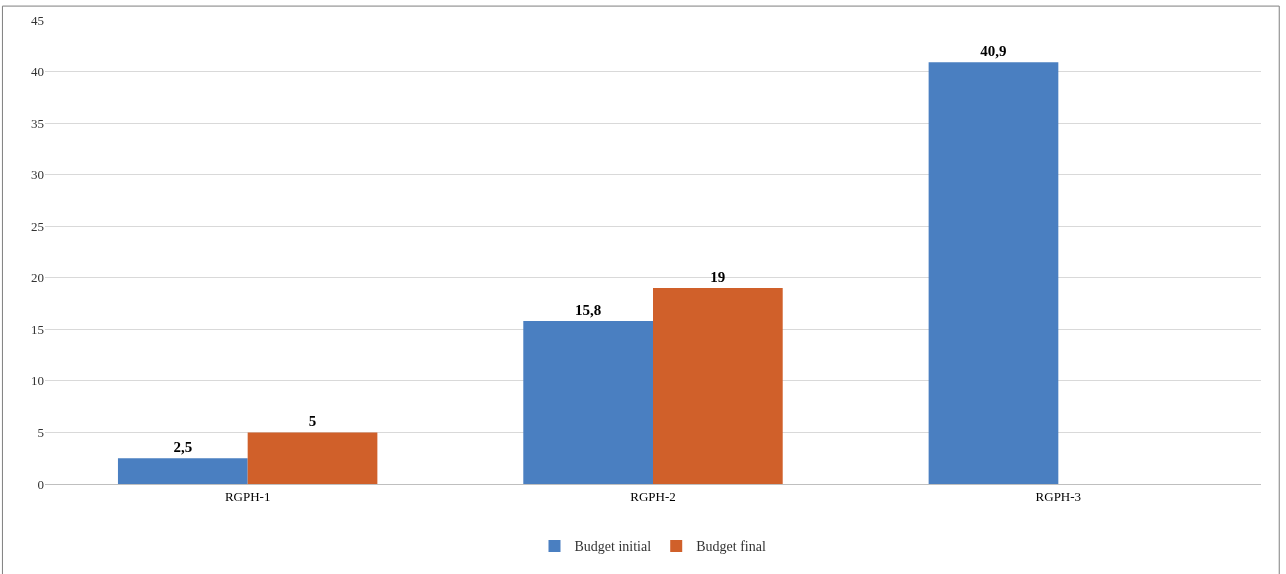 The image size is (1286, 574). I want to click on y-tick-label: 15, so click(37, 329).